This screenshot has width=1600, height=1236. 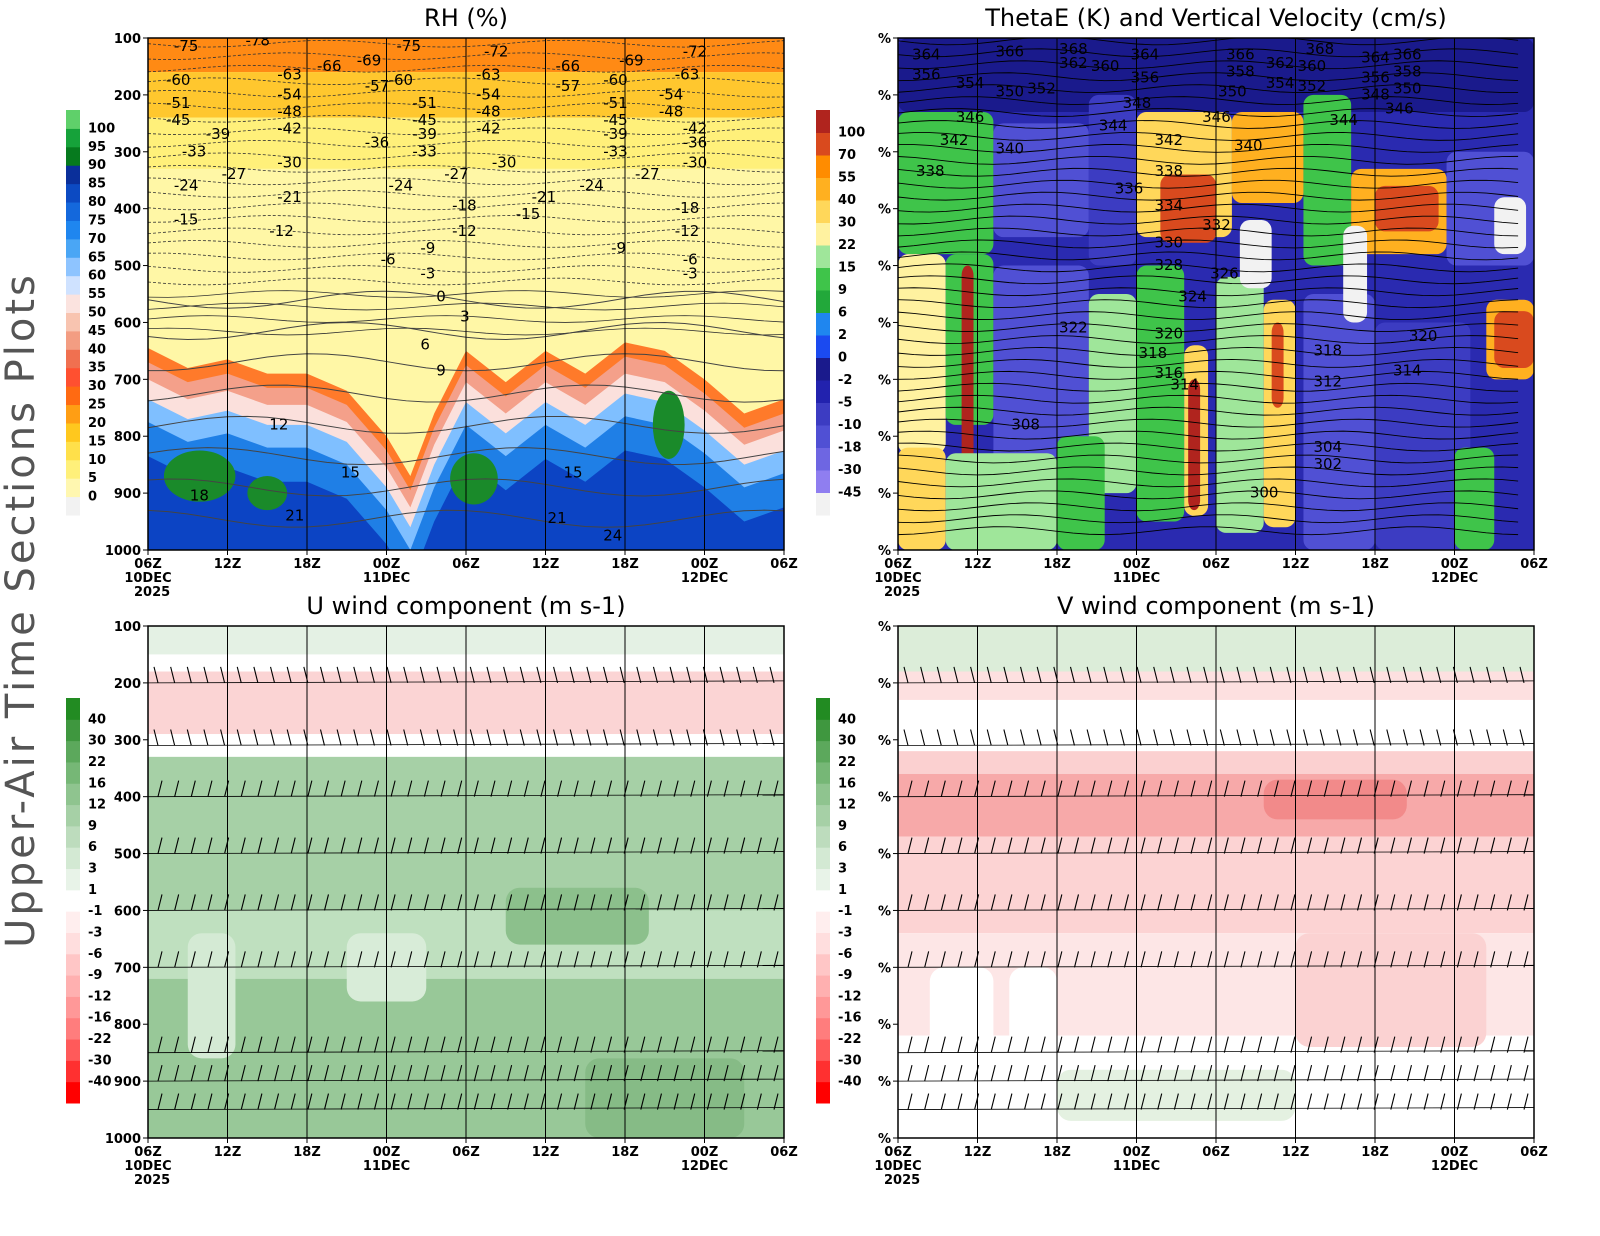 What do you see at coordinates (97, 276) in the screenshot?
I see `colorbar-label: 60` at bounding box center [97, 276].